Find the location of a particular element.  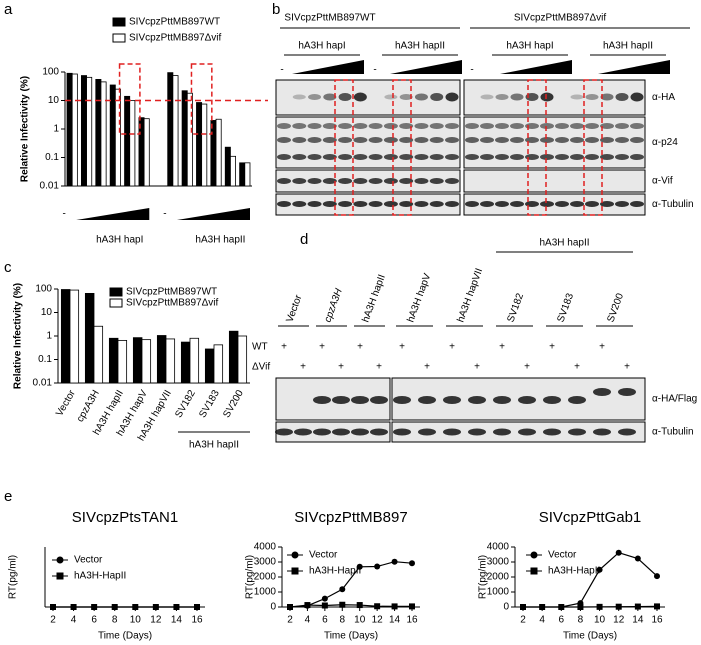

x-tick-label: 10 is located at coordinates (360, 620).